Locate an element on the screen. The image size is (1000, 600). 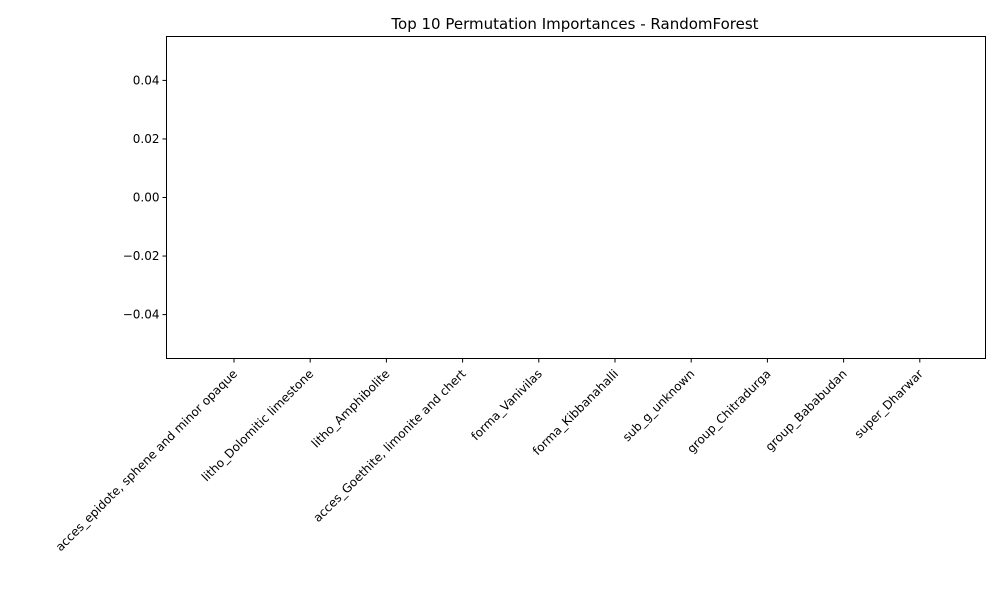
y-axis: 0.04 0.02 0.00 −0.02 −0.04 is located at coordinates (145, 197).